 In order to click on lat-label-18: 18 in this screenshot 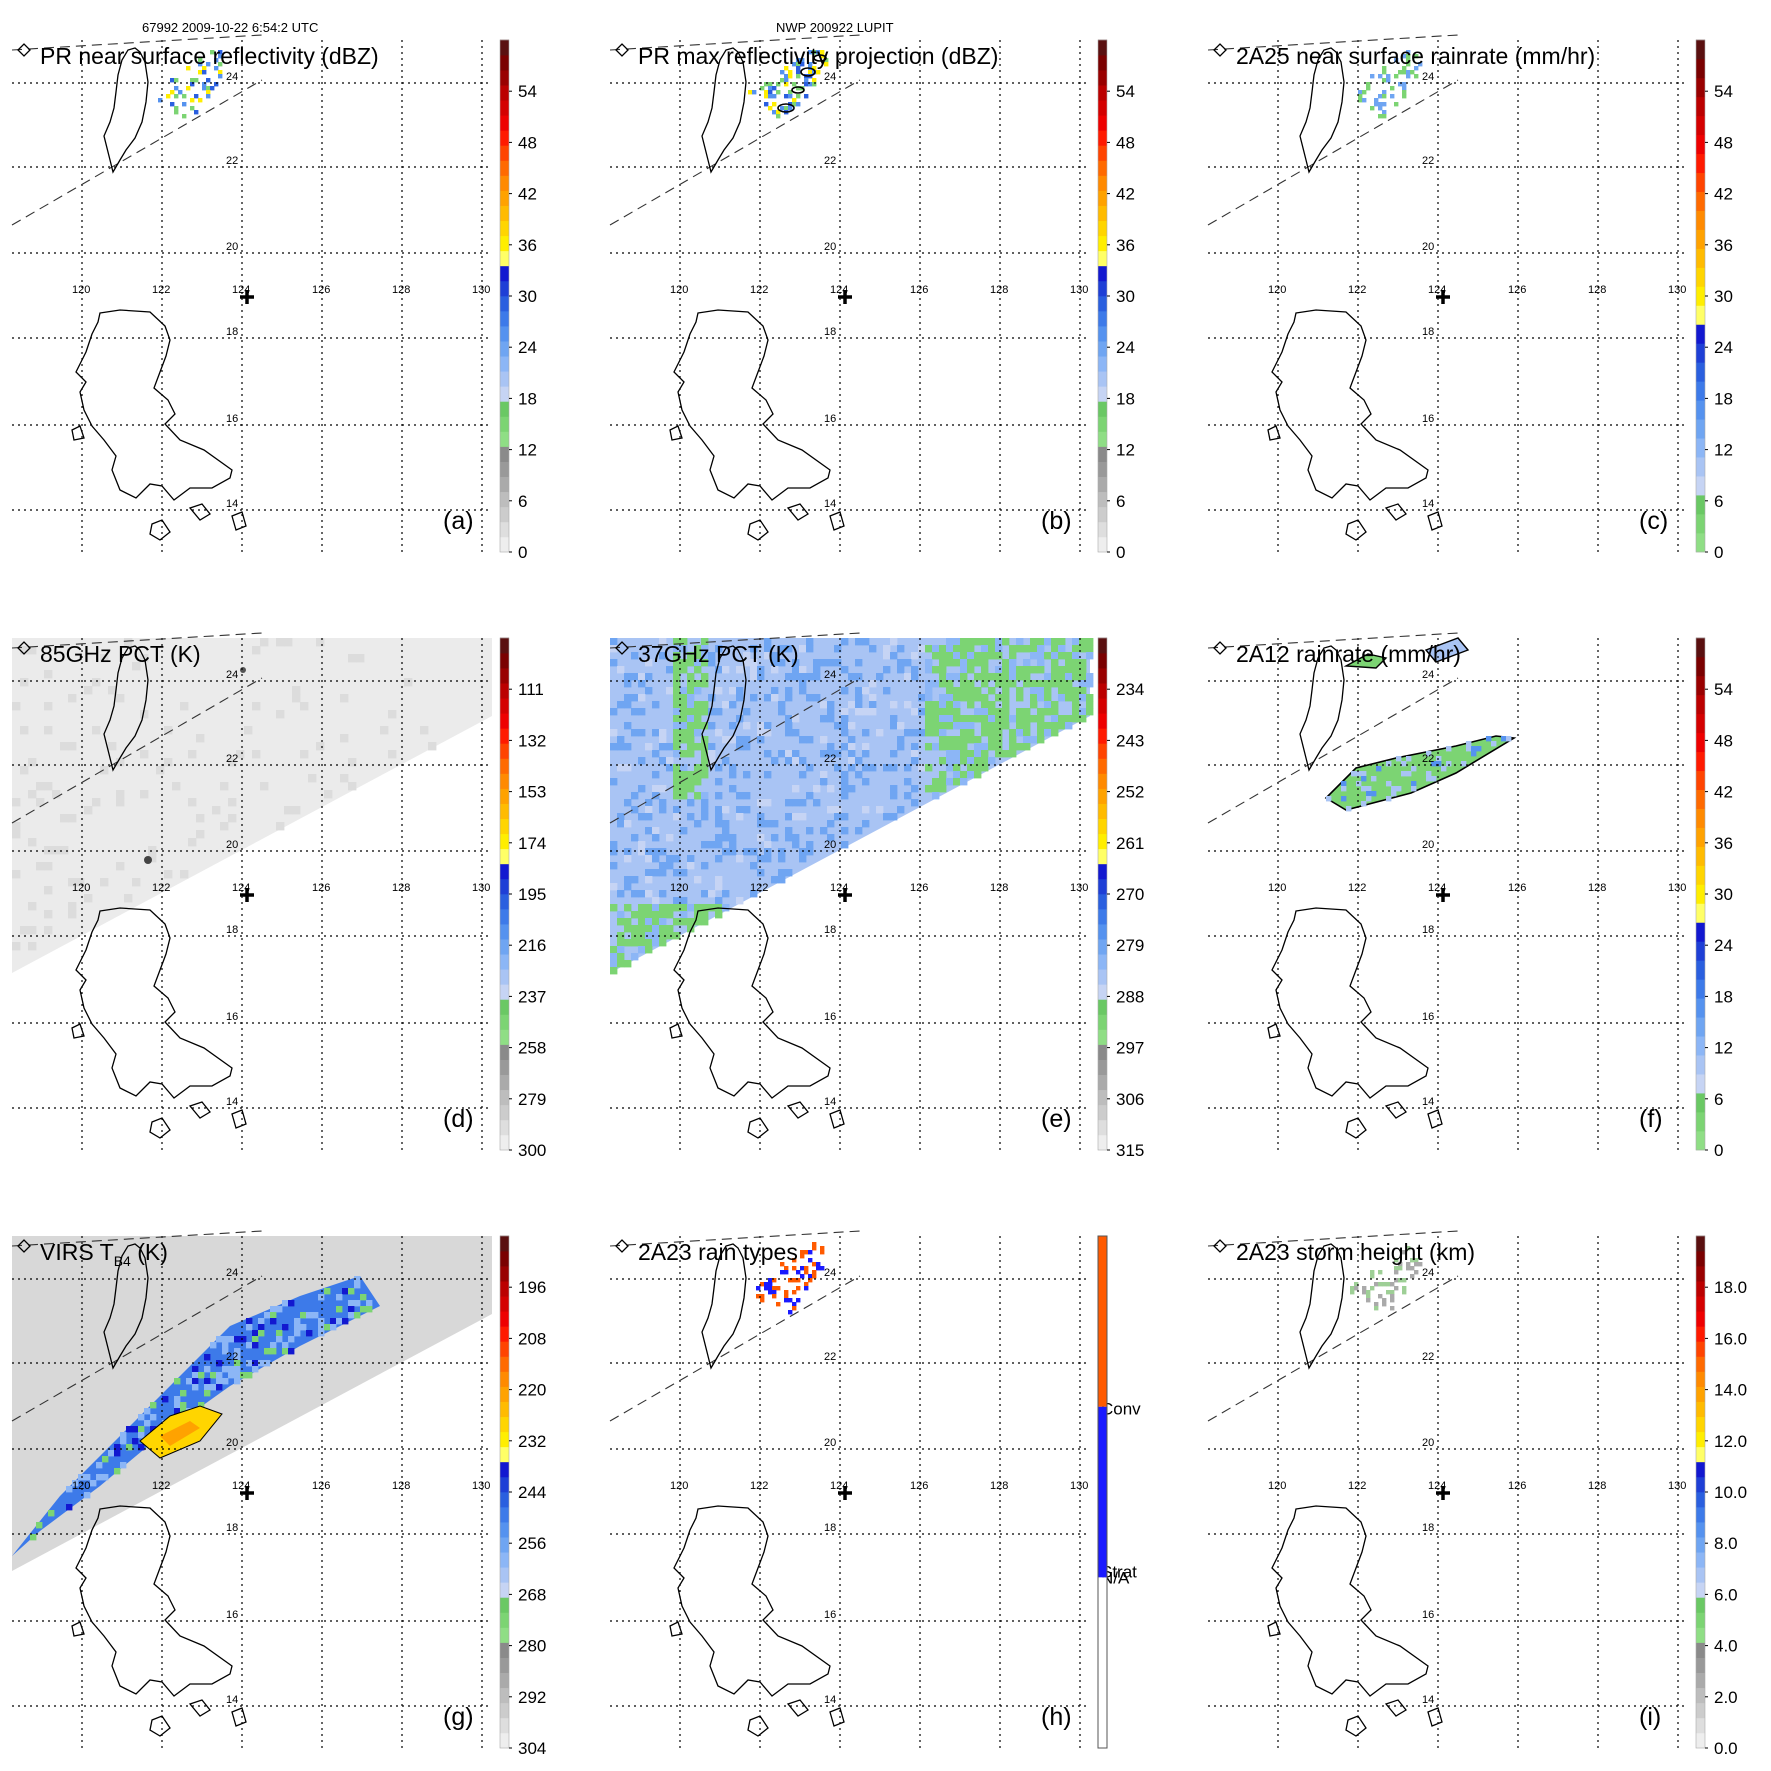, I will do `click(1428, 1528)`.